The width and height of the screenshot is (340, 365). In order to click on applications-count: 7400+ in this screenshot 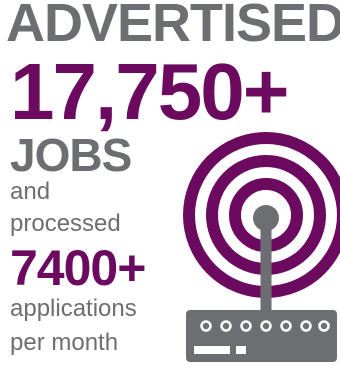, I will do `click(78, 268)`.